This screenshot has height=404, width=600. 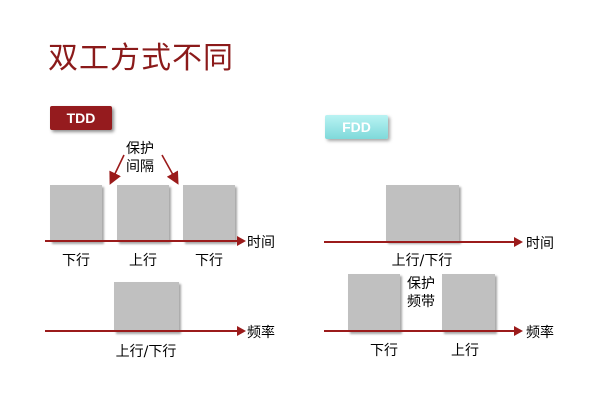 What do you see at coordinates (374, 303) in the screenshot?
I see `fdd-freq-block-downlink` at bounding box center [374, 303].